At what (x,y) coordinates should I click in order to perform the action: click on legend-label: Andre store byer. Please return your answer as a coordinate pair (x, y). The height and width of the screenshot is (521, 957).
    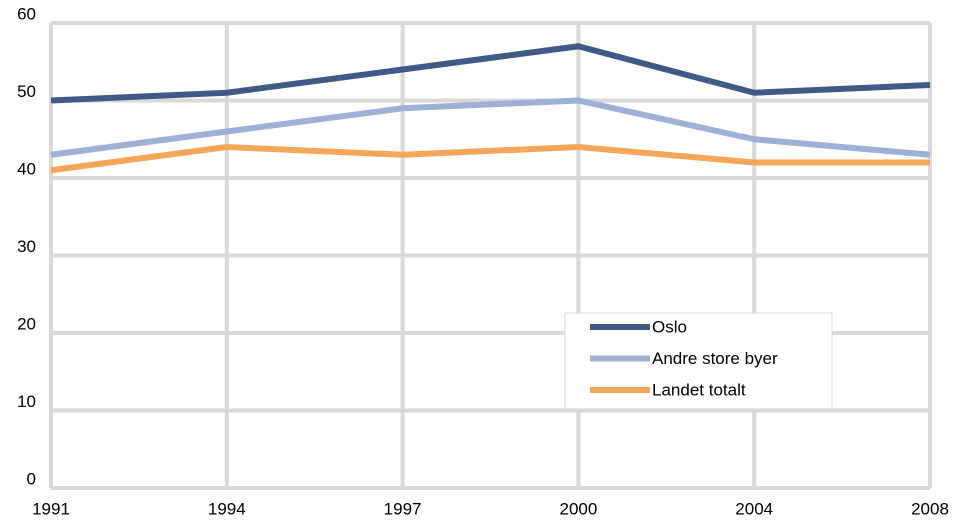
    Looking at the image, I should click on (715, 358).